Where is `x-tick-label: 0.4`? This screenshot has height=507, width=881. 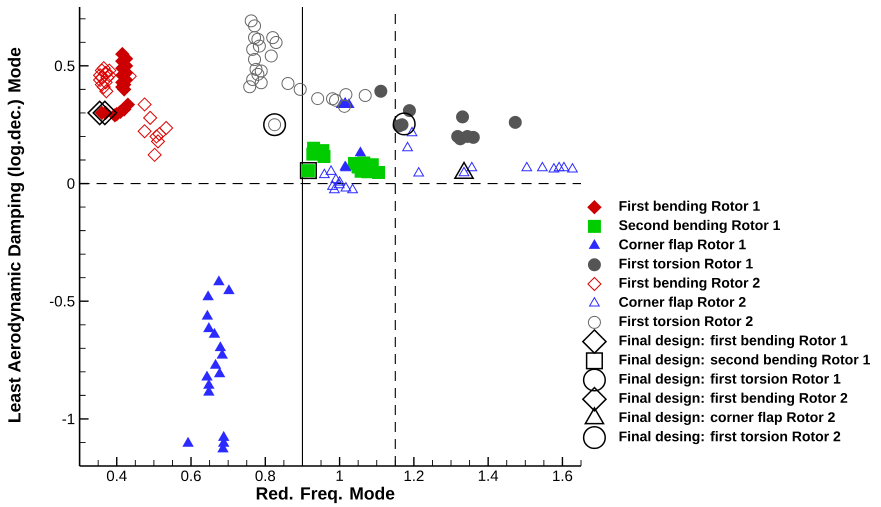
x-tick-label: 0.4 is located at coordinates (116, 476).